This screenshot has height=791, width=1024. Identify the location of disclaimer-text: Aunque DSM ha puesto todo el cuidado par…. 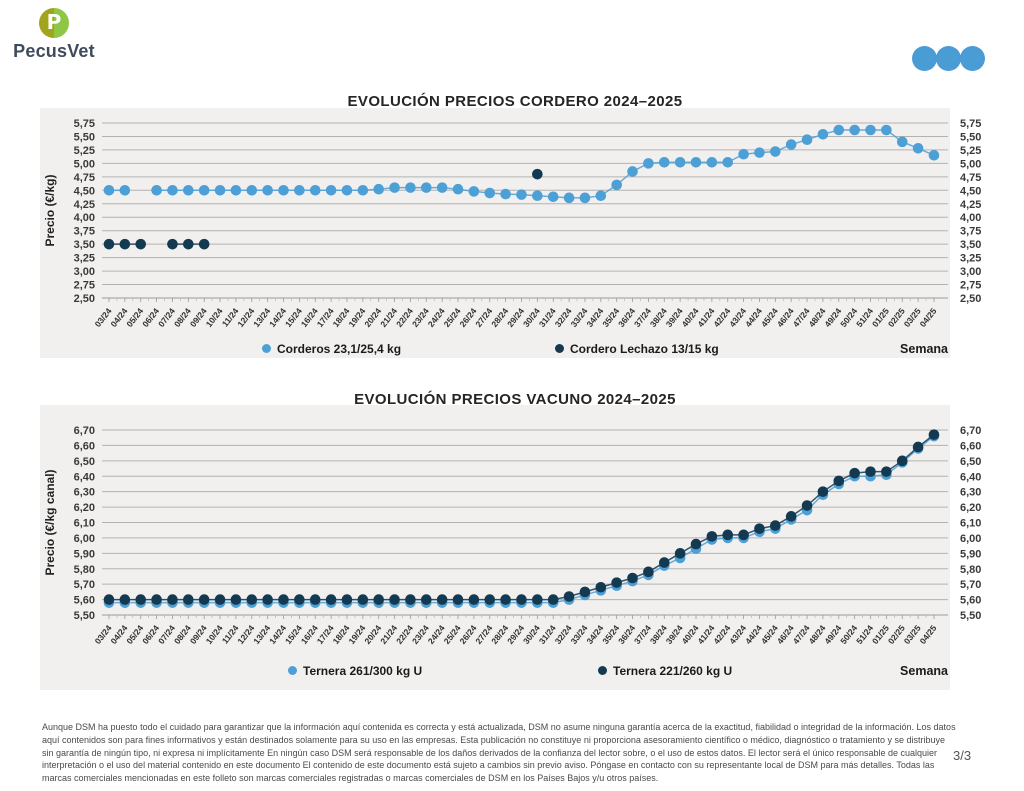
(499, 753).